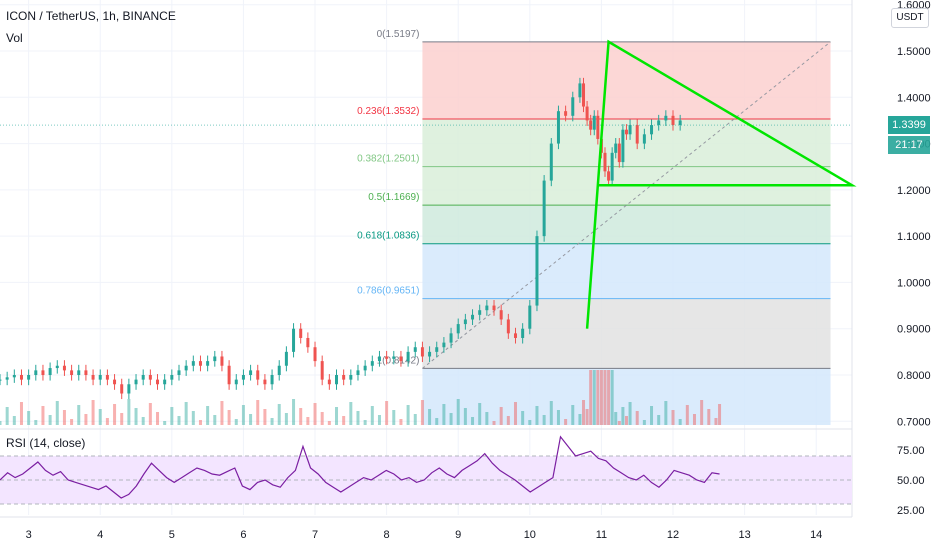  Describe the element at coordinates (909, 145) in the screenshot. I see `bar-countdown-tag: 21:17` at that location.